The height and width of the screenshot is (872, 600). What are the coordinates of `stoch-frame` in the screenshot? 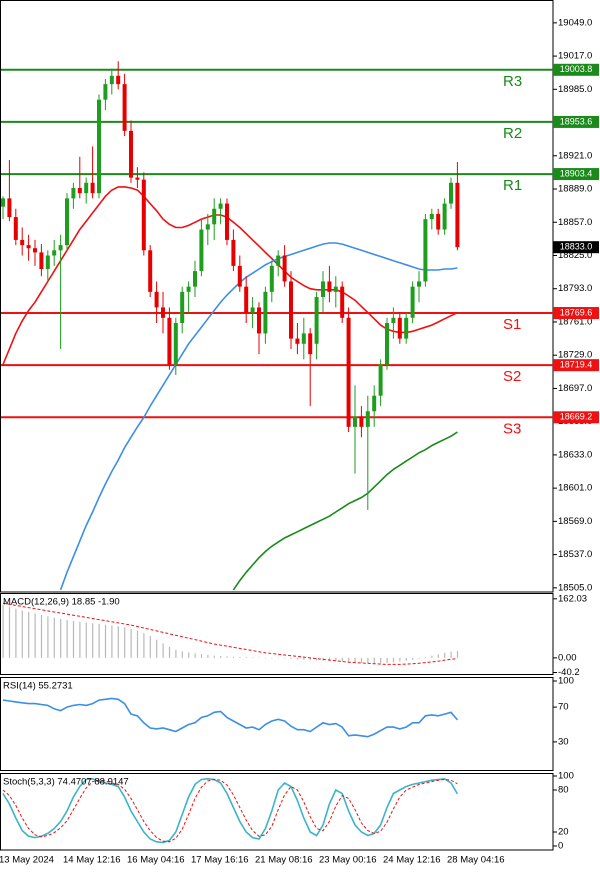 It's located at (277, 812).